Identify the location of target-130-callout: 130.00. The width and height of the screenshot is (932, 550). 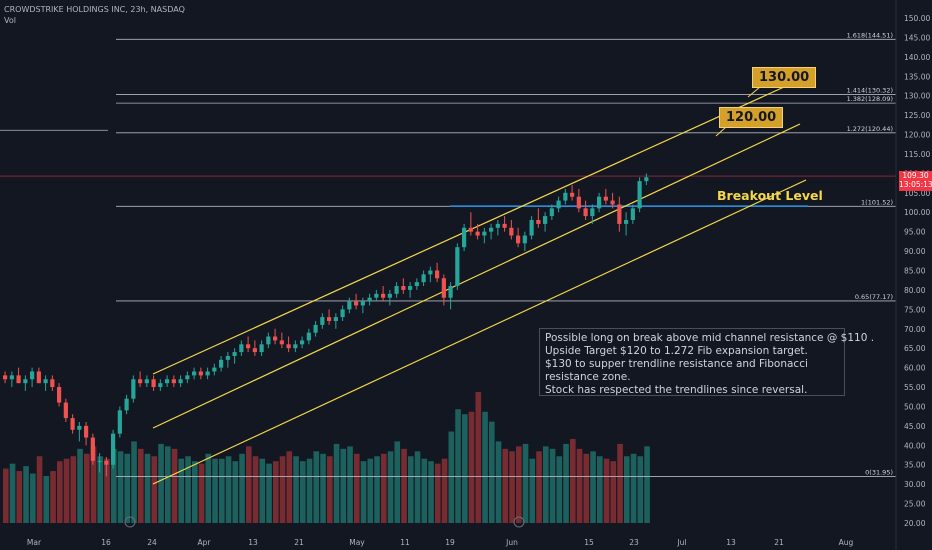
(784, 77).